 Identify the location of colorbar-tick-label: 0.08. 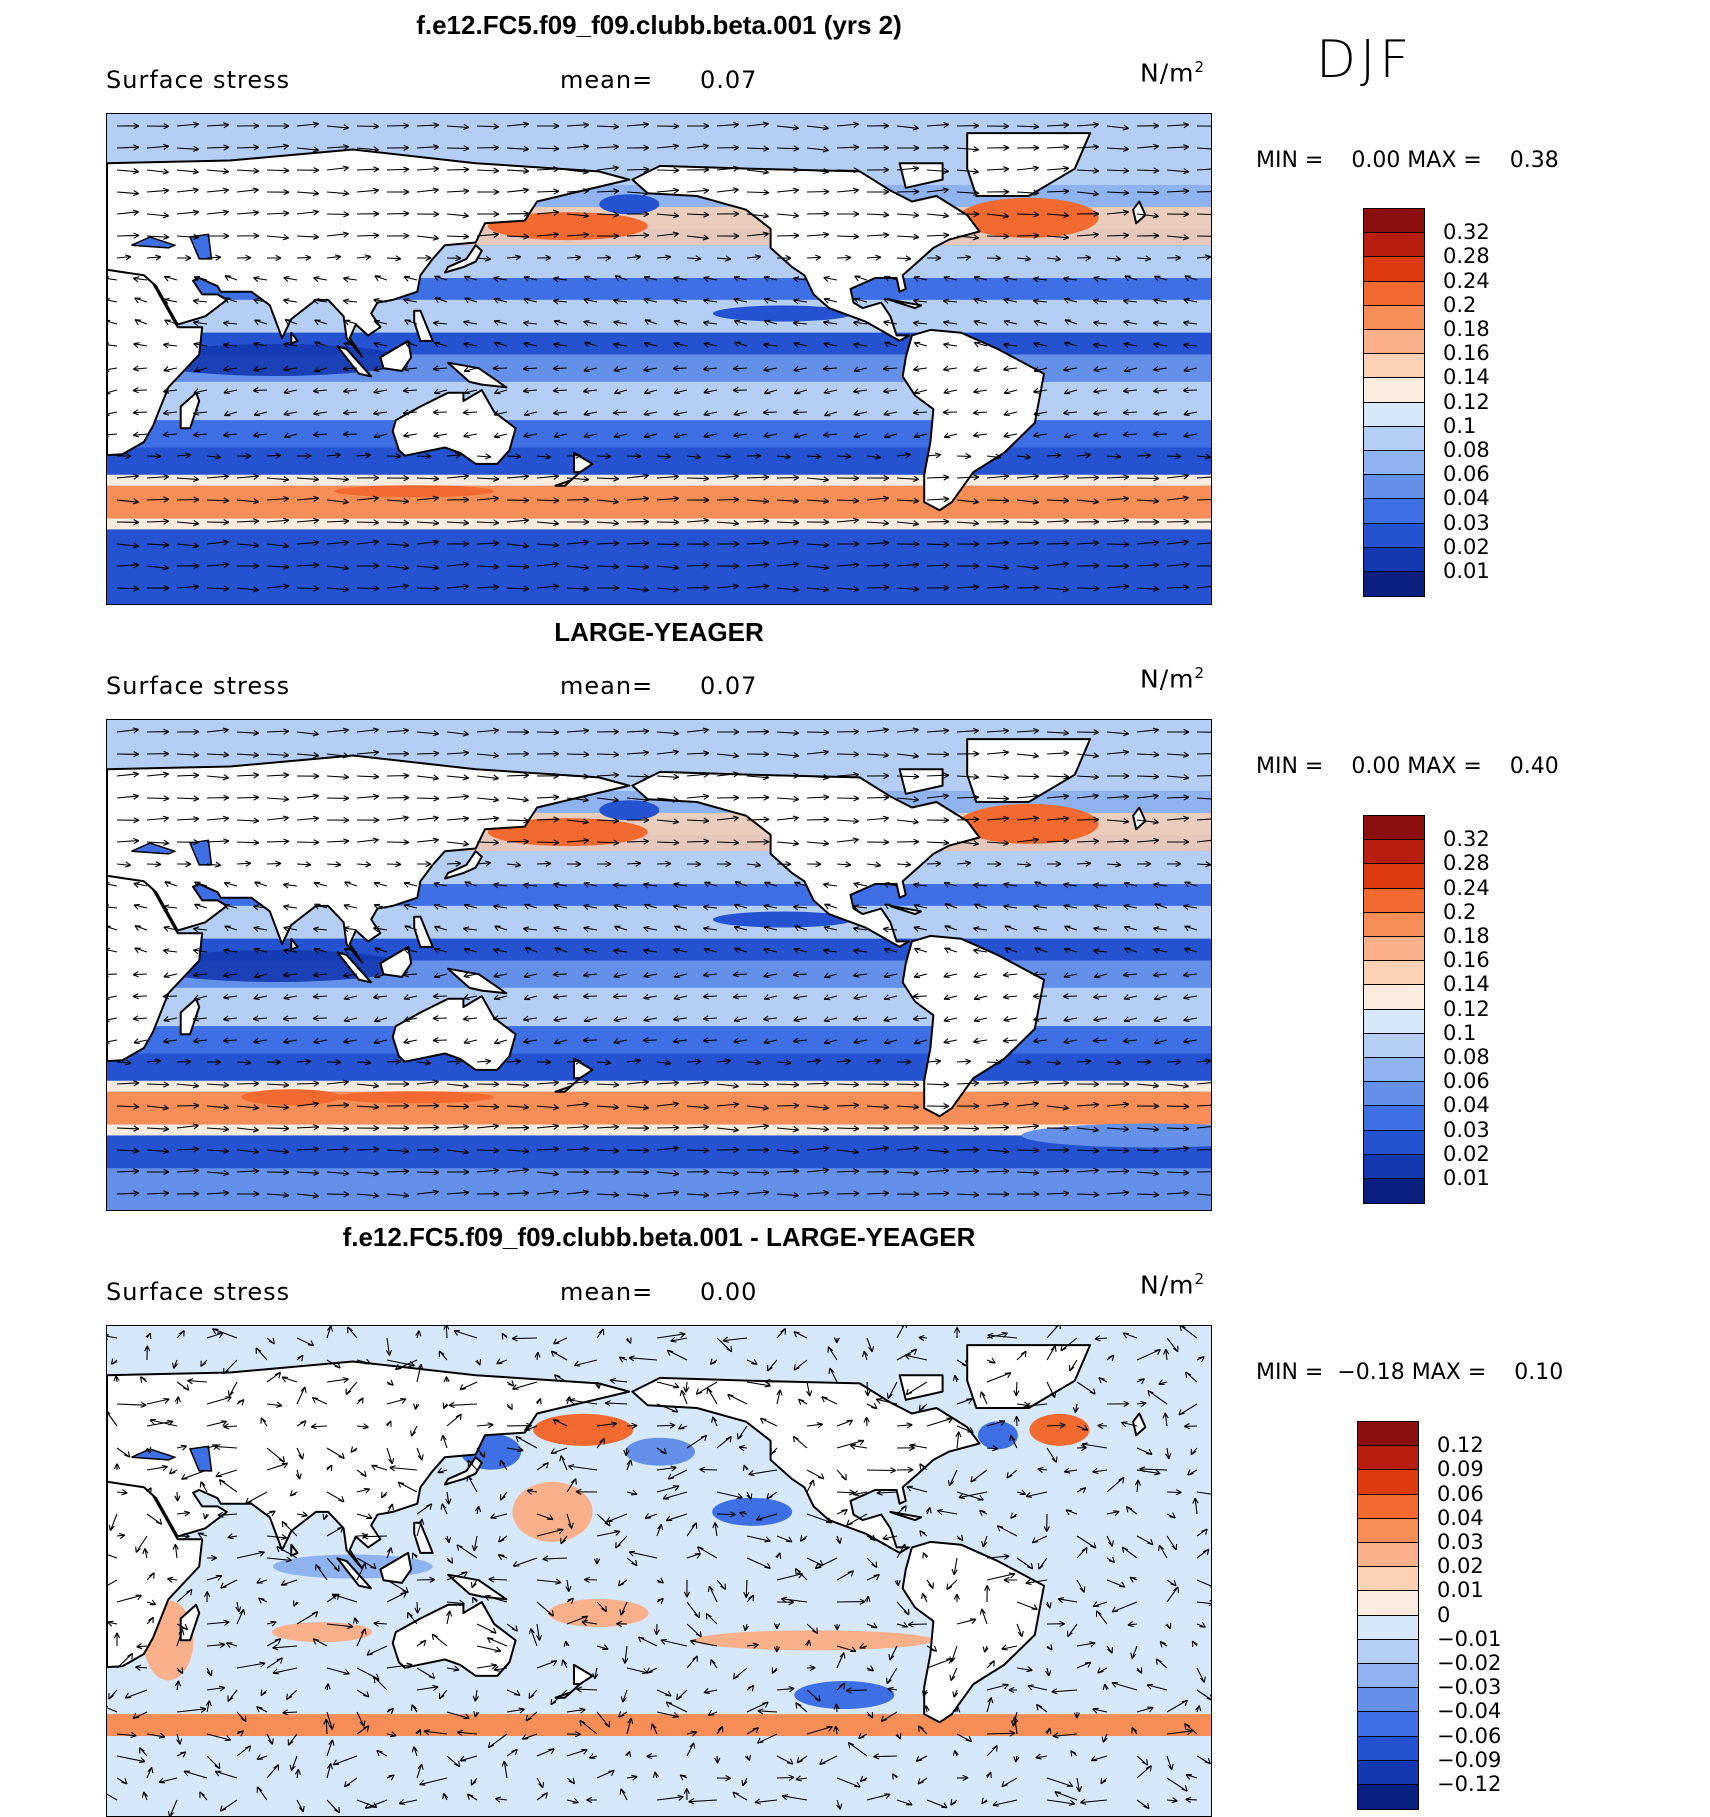
(1466, 450).